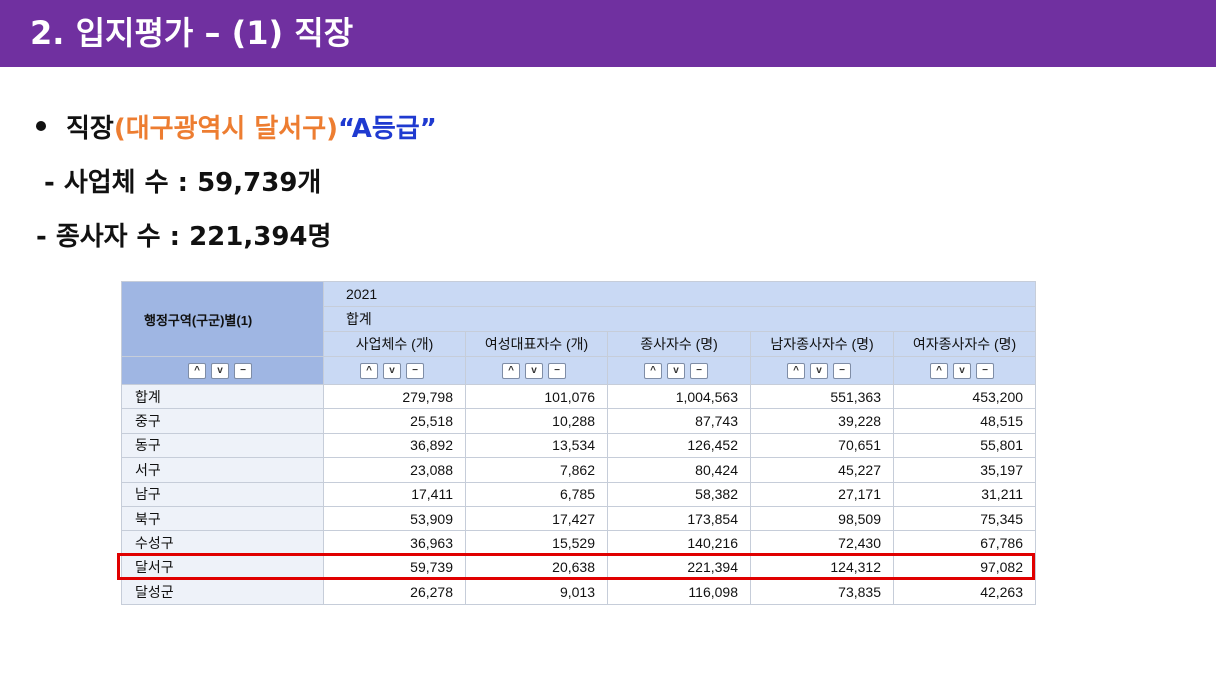 This screenshot has width=1216, height=684. What do you see at coordinates (964, 344) in the screenshot?
I see `column-header: 여자종사자수 (명)` at bounding box center [964, 344].